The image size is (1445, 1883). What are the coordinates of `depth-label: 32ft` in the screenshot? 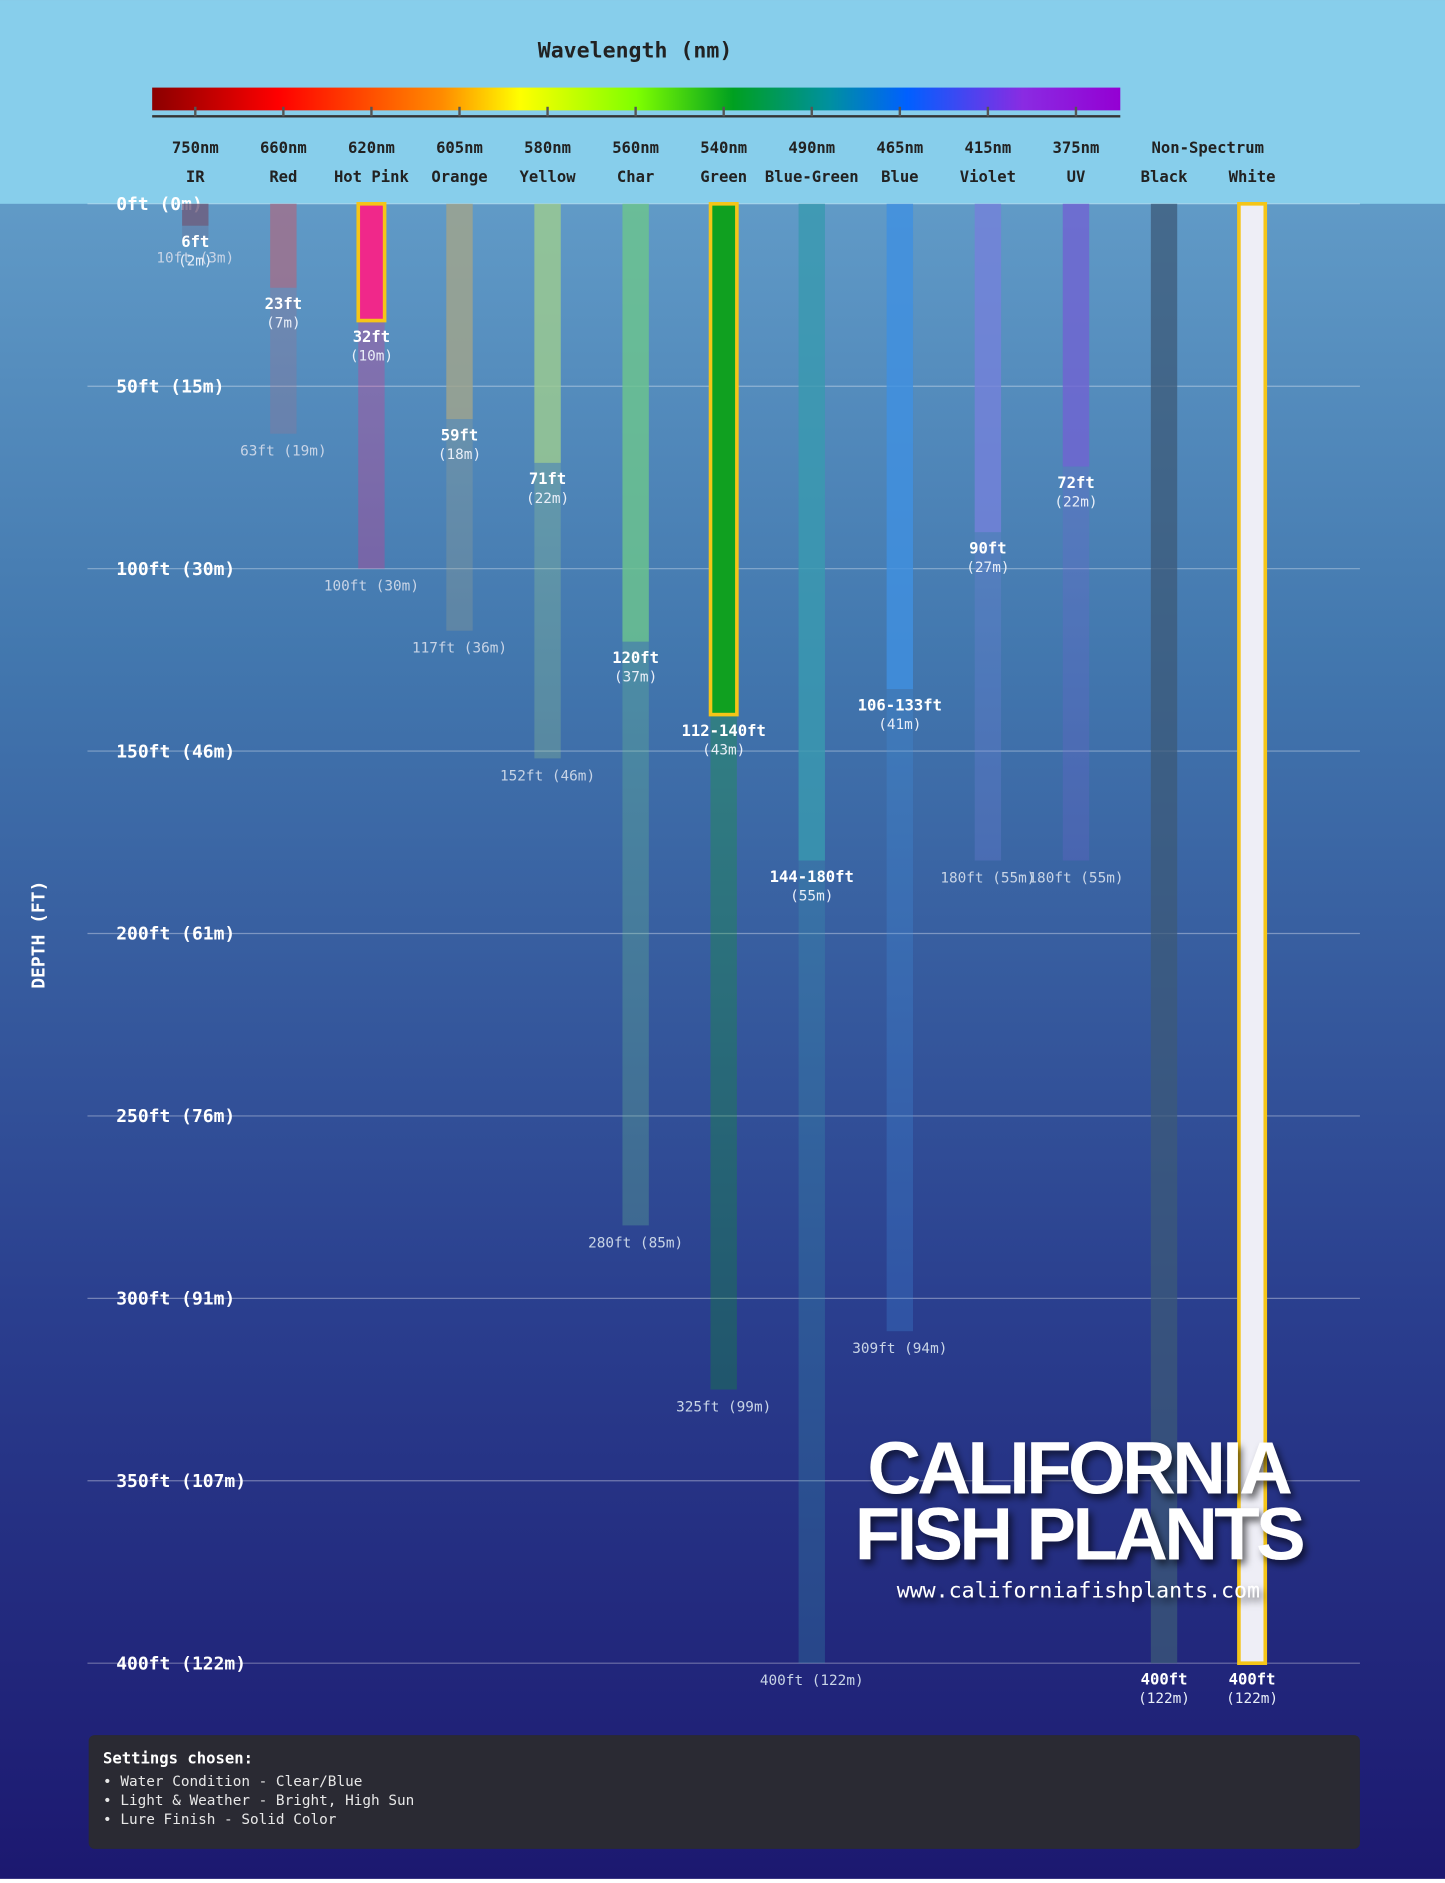 It's located at (371, 337).